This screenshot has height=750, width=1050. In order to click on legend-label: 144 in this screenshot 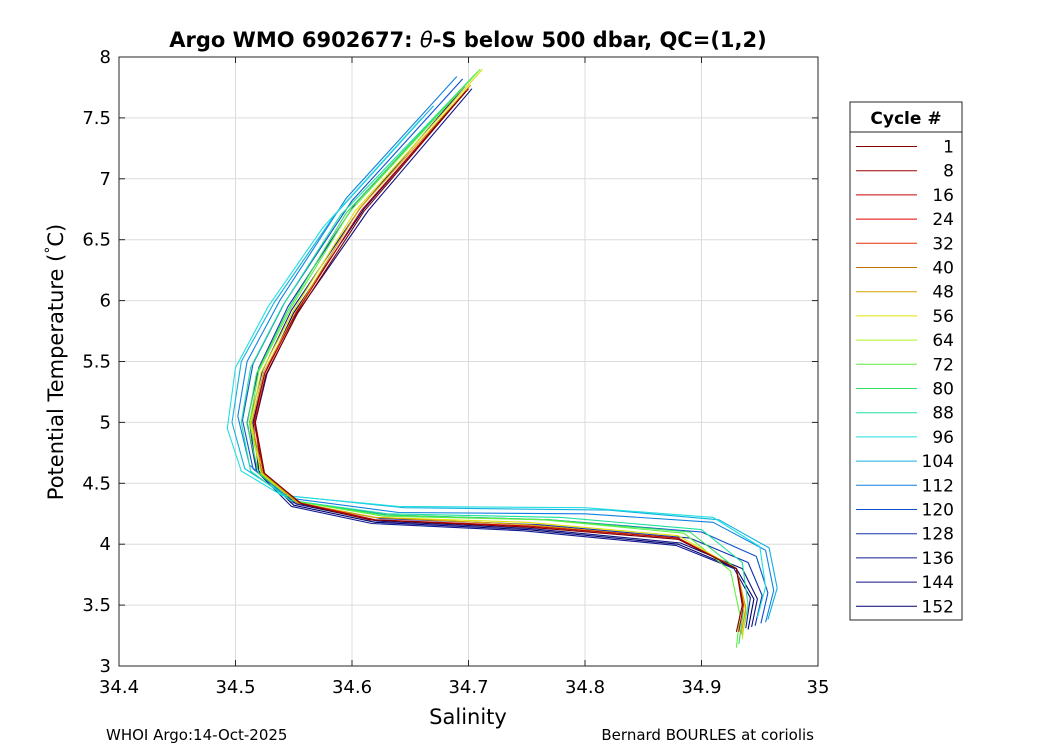, I will do `click(938, 583)`.